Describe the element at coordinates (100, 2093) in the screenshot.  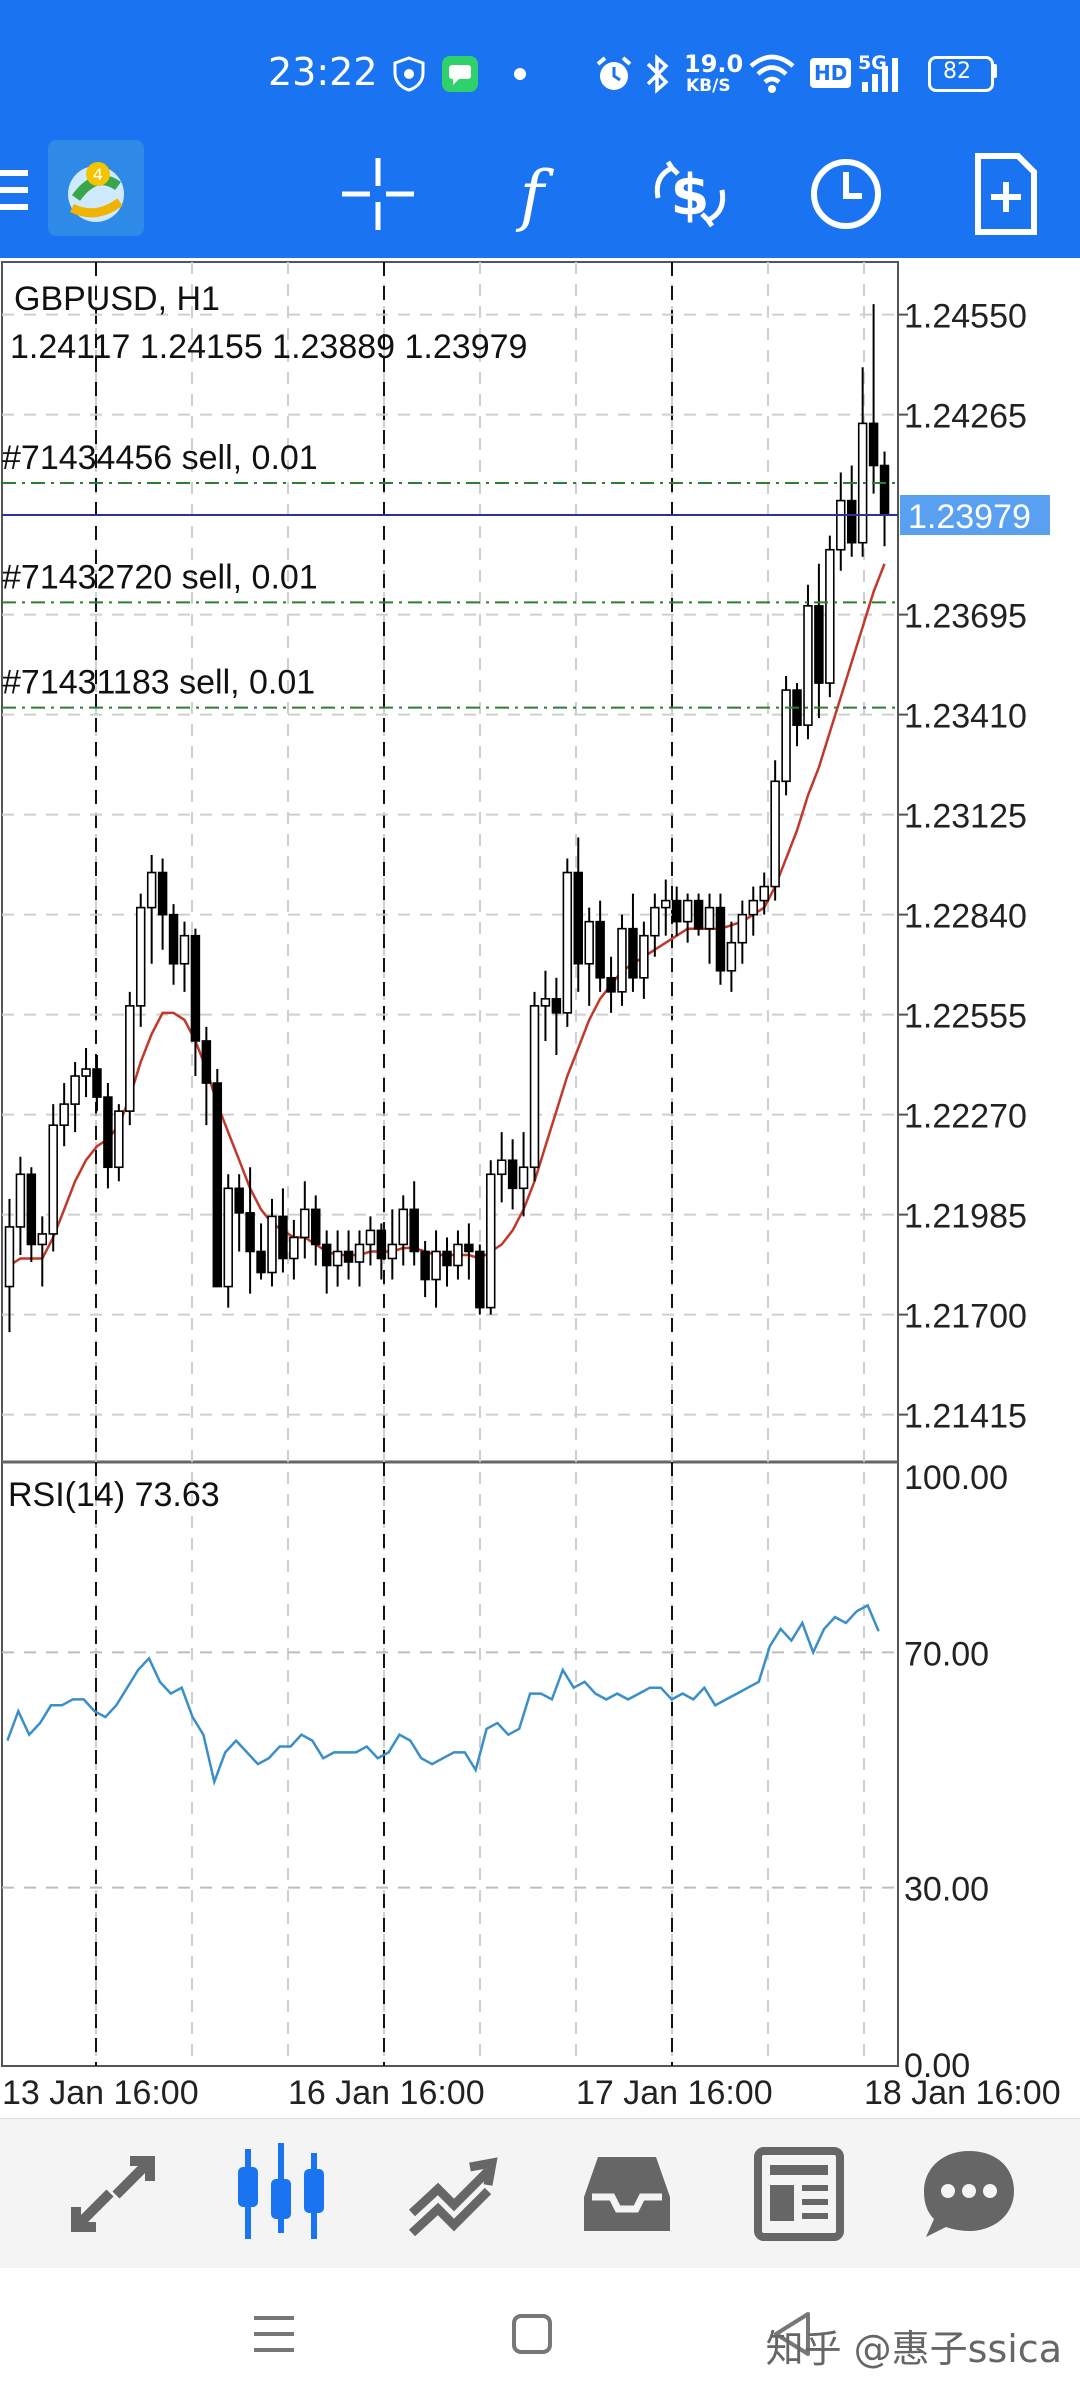
I see `time-axis-label: 13 Jan 16:00` at that location.